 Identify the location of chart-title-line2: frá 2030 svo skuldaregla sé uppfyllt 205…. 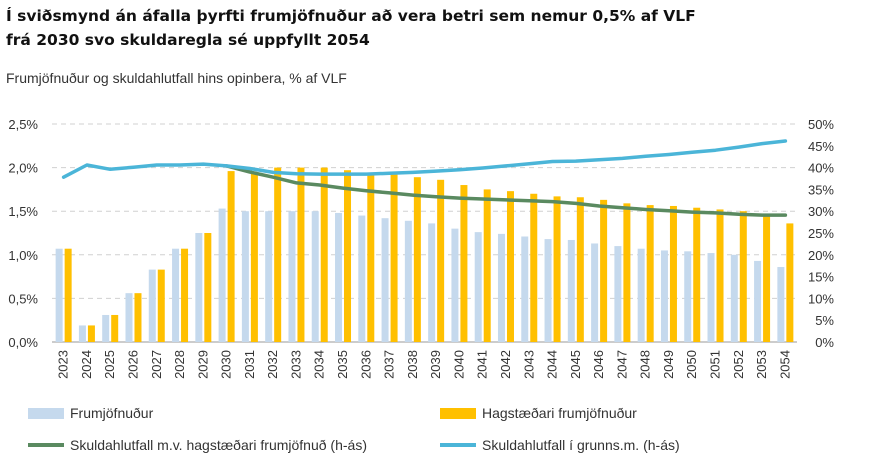
(188, 40).